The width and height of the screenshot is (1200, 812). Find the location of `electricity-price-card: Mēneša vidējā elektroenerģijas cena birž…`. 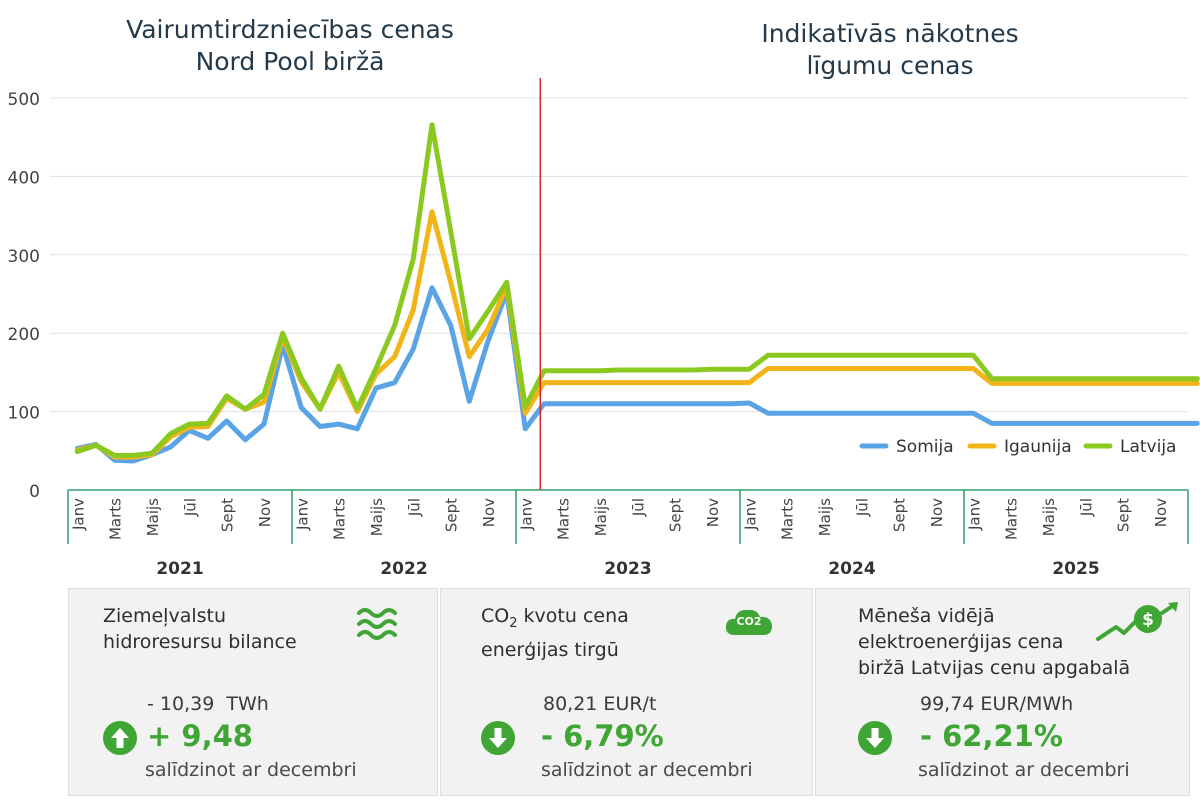

electricity-price-card: Mēneša vidējā elektroenerģijas cena birž… is located at coordinates (1002, 692).